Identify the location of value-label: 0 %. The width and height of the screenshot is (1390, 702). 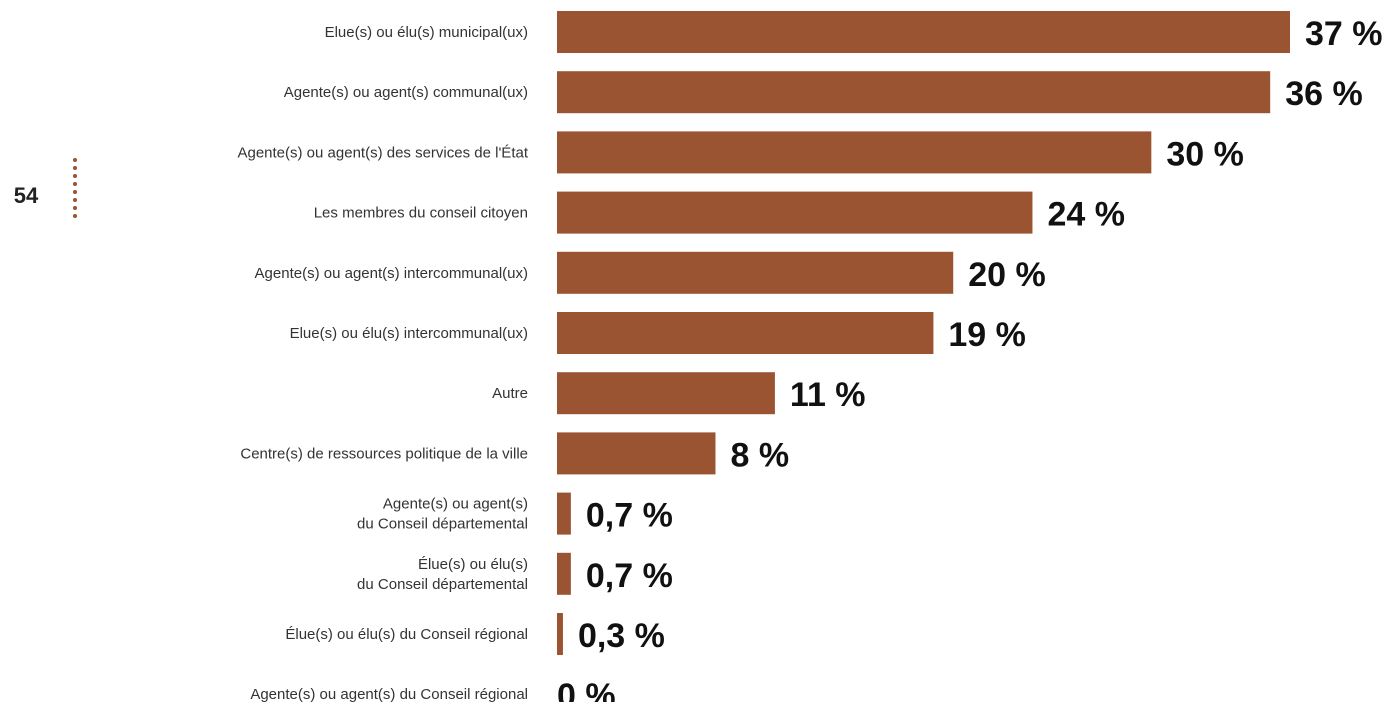
(586, 689).